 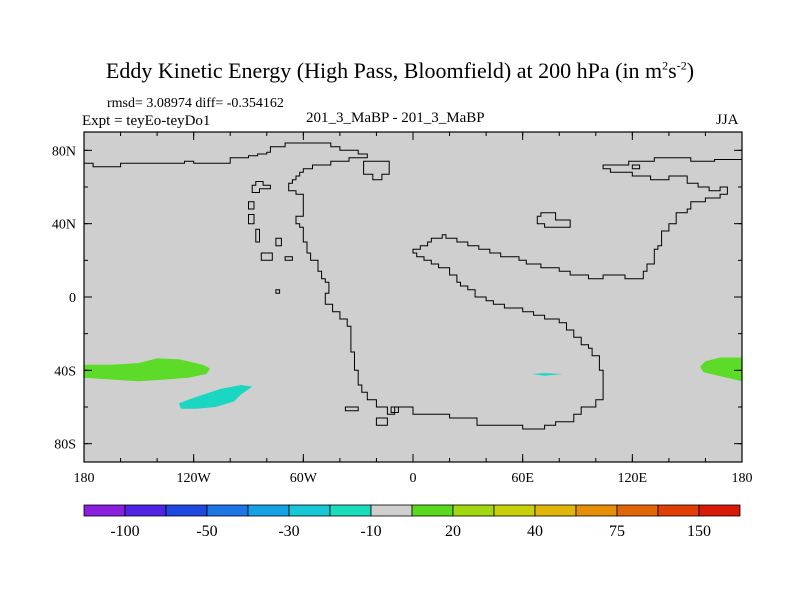 What do you see at coordinates (617, 531) in the screenshot?
I see `colorbar-label: 75` at bounding box center [617, 531].